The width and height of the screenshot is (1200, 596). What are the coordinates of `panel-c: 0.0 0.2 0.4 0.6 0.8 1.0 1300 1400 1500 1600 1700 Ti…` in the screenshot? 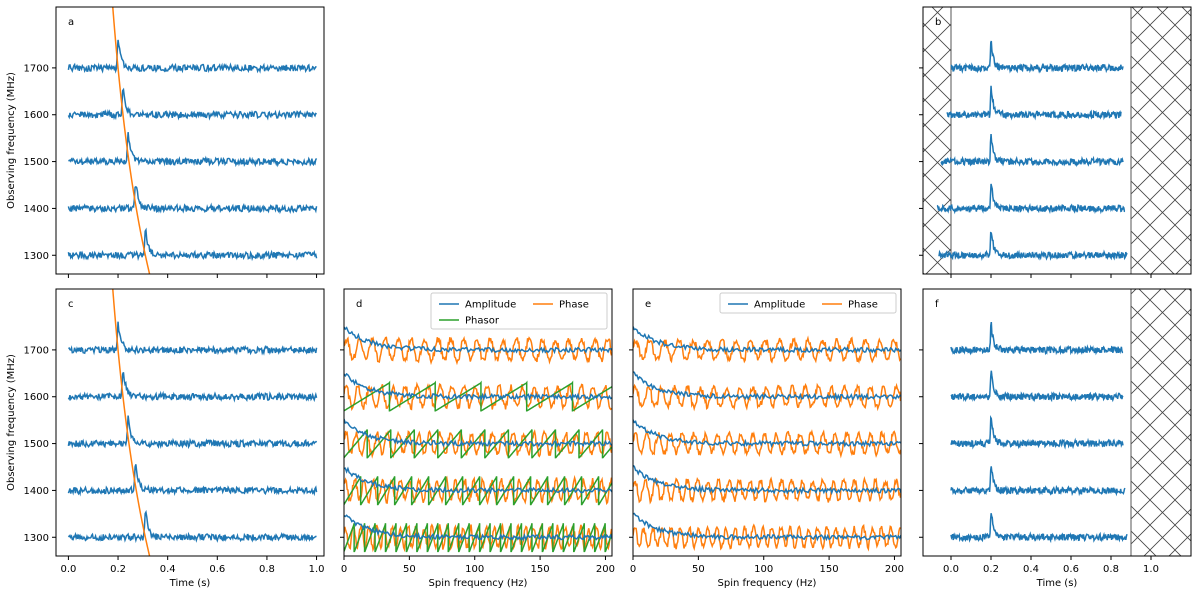 It's located at (165, 438).